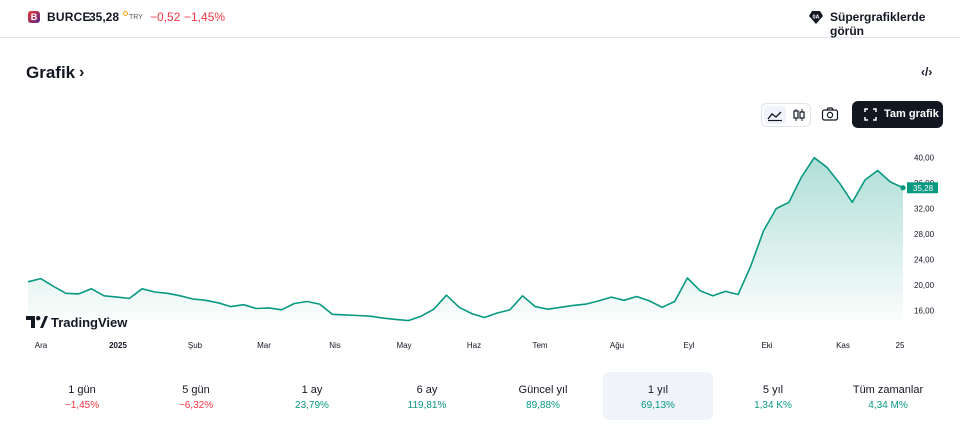 This screenshot has width=960, height=424. Describe the element at coordinates (658, 405) in the screenshot. I see `period-change-value: 69,13%` at that location.